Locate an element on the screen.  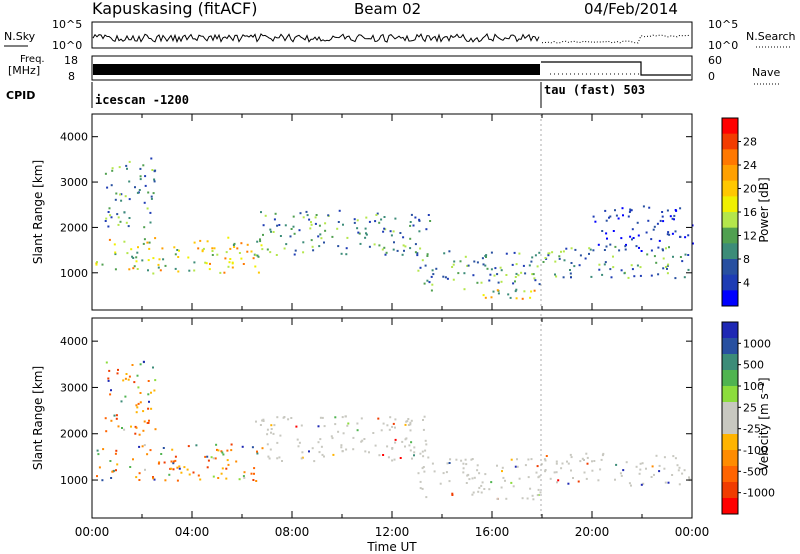
nave-label: Nave is located at coordinates (766, 72).